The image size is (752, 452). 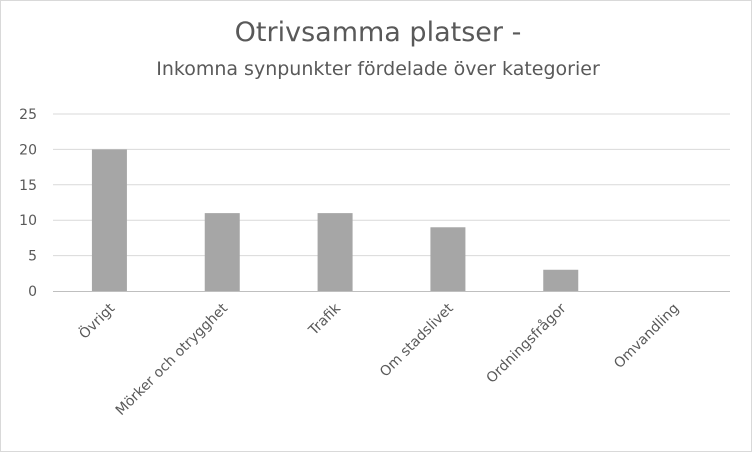 What do you see at coordinates (28, 221) in the screenshot?
I see `y-tick-label: 10` at bounding box center [28, 221].